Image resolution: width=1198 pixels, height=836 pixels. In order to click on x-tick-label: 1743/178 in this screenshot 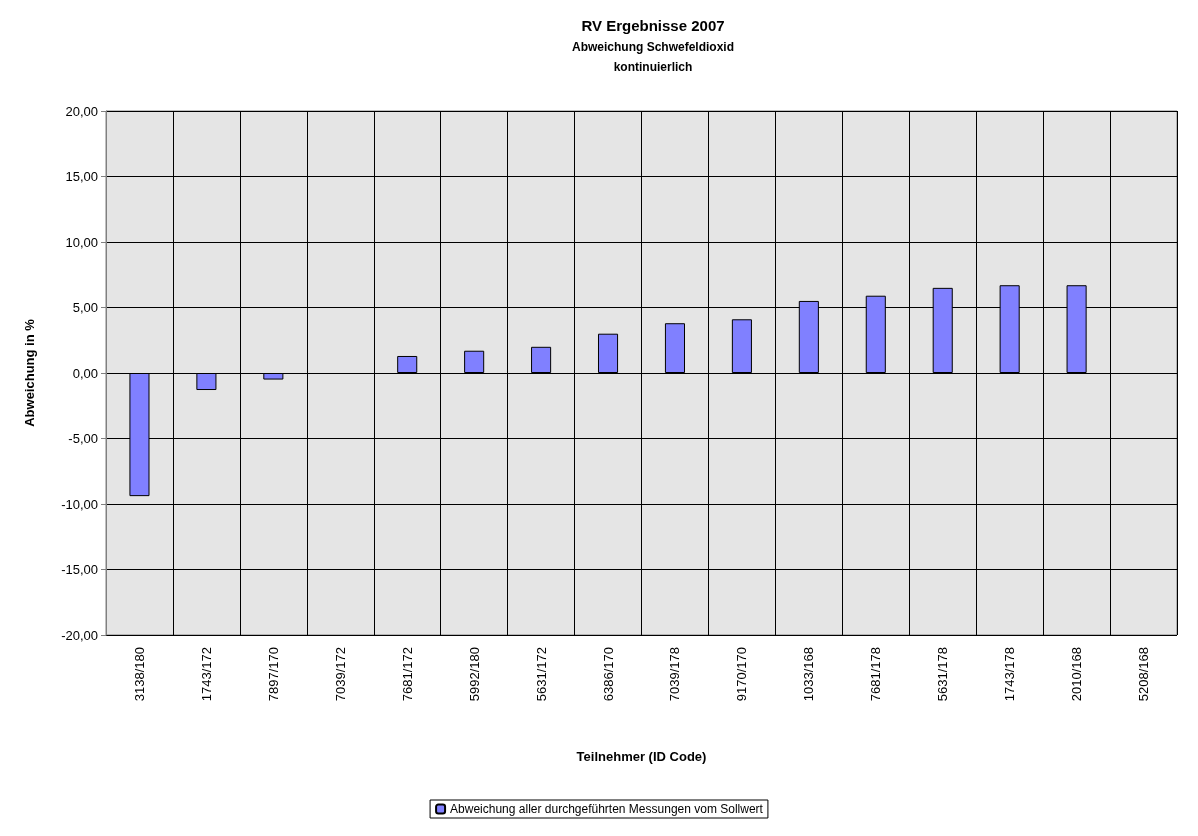, I will do `click(1010, 674)`.